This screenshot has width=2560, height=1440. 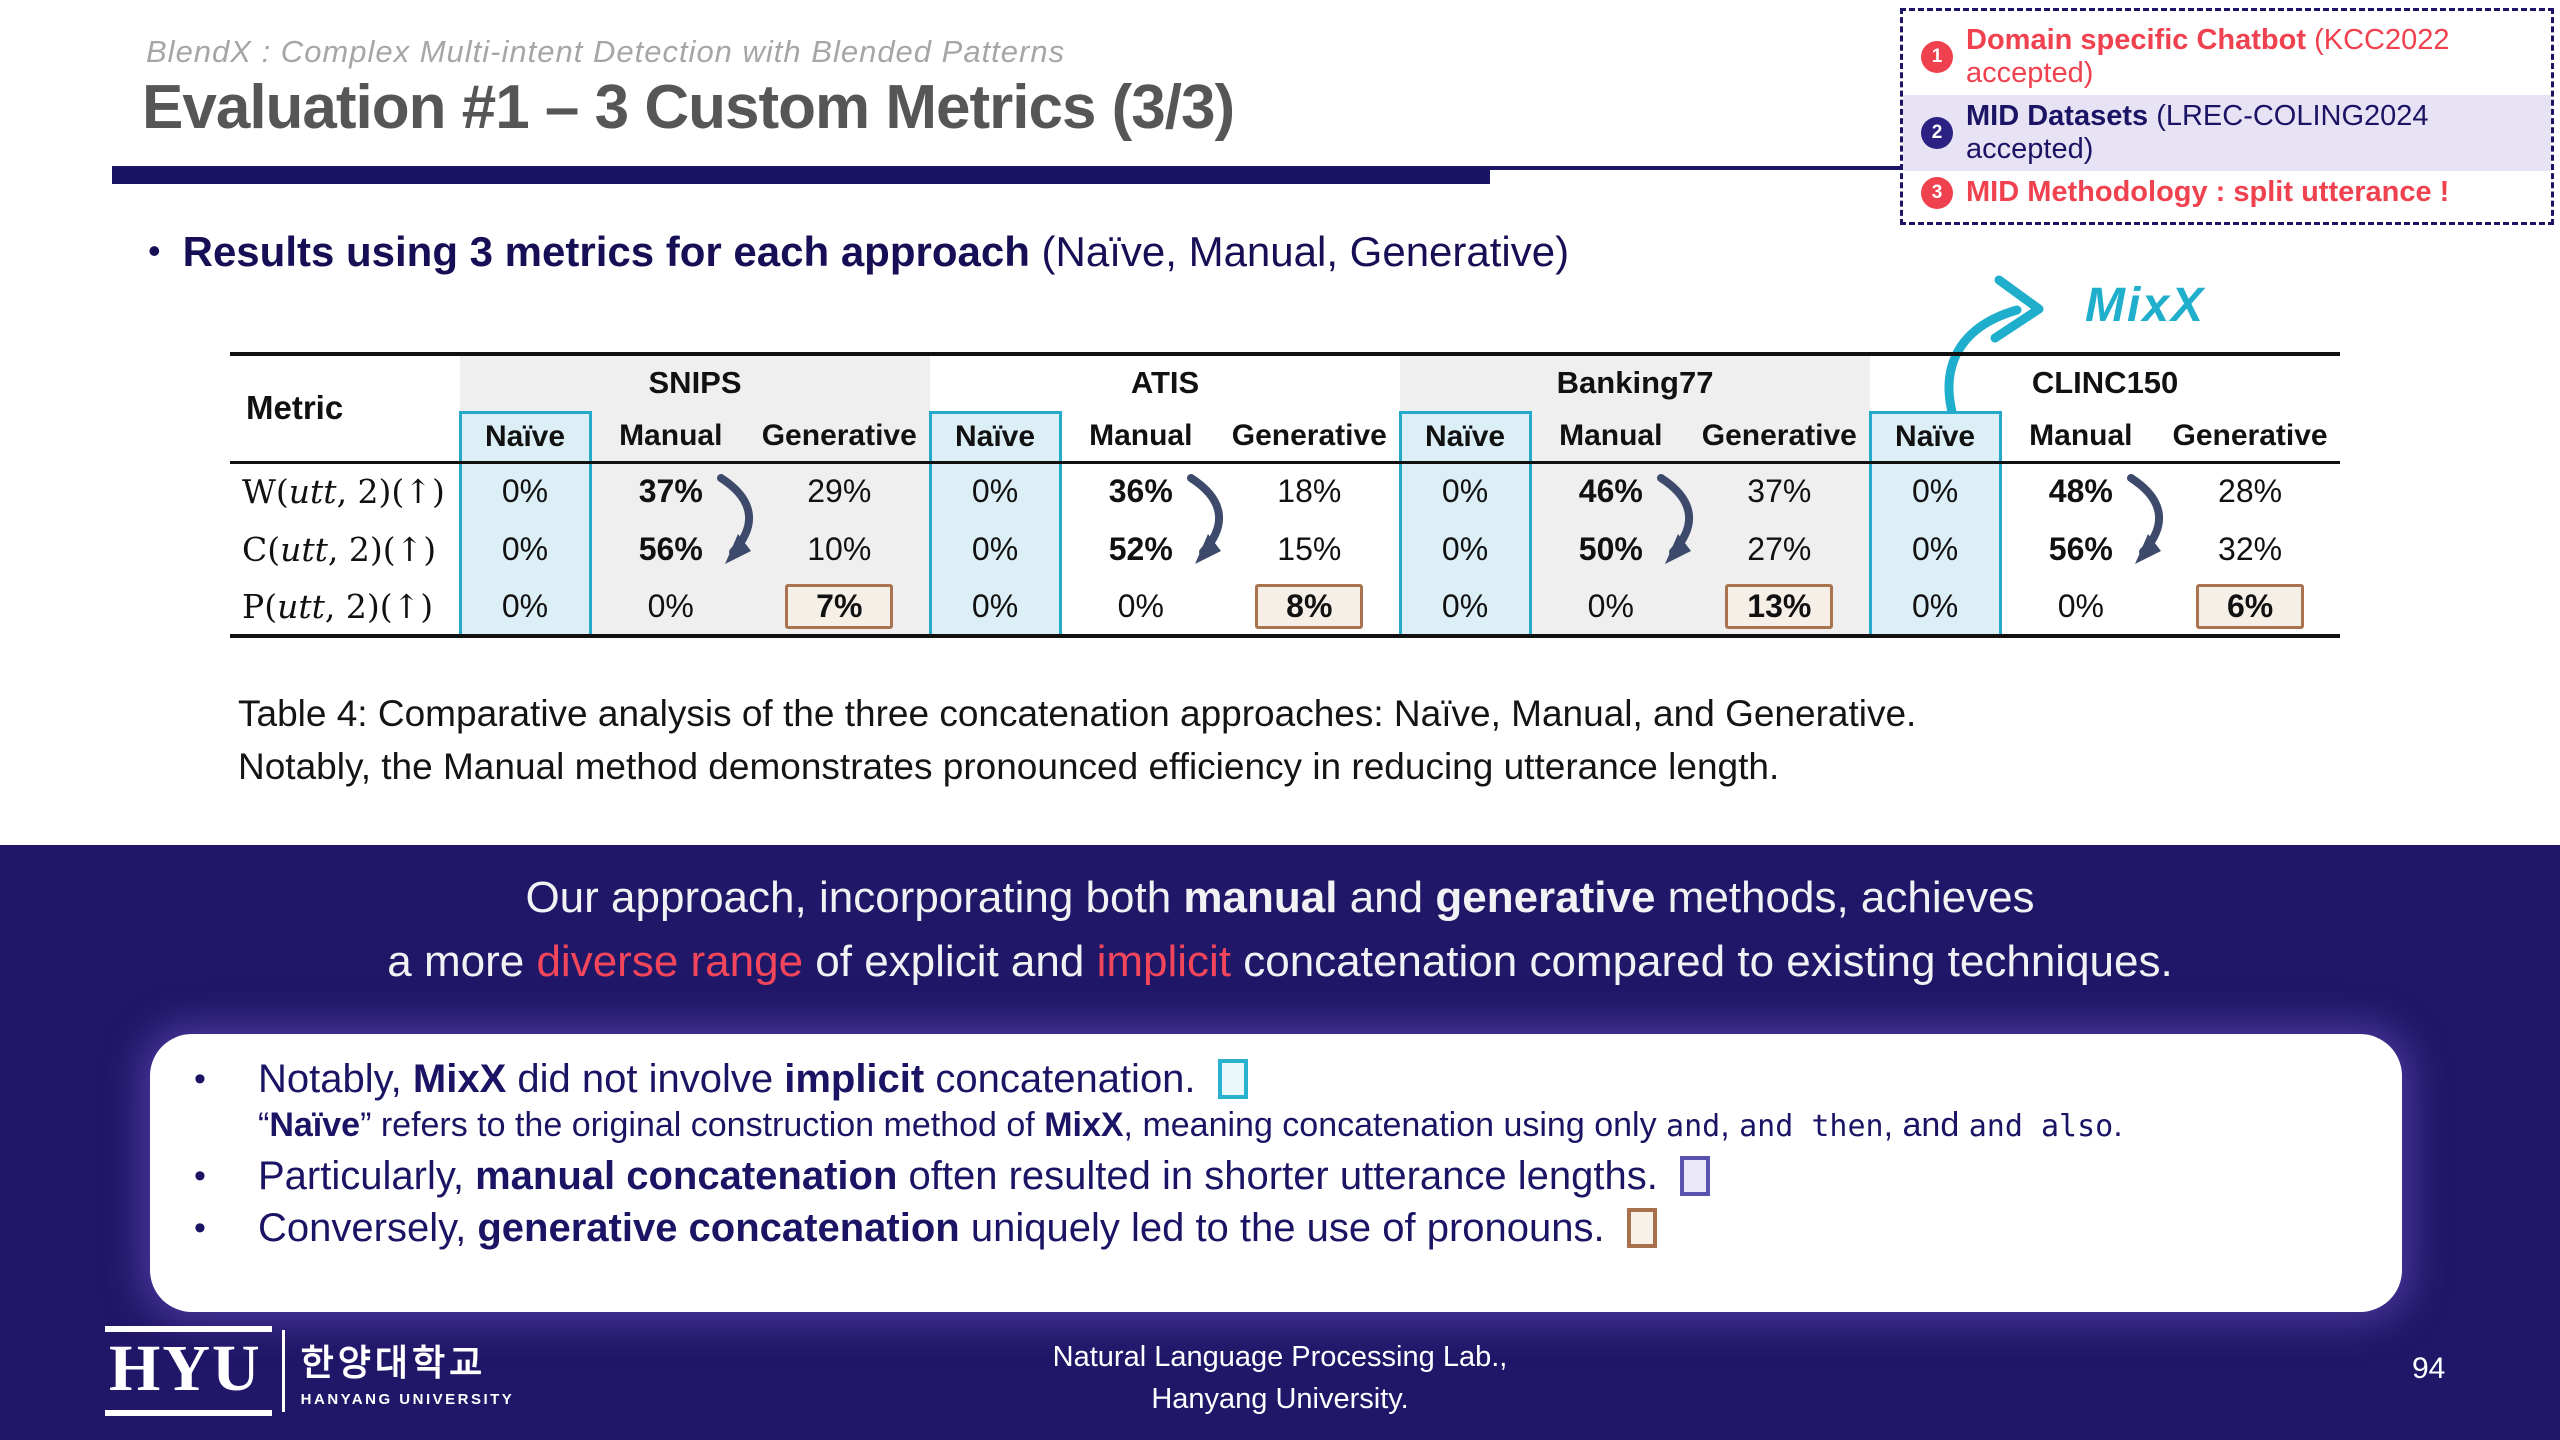 What do you see at coordinates (1299, 251) in the screenshot?
I see `results-heading-rest: (Naïve, Manual, Generative)` at bounding box center [1299, 251].